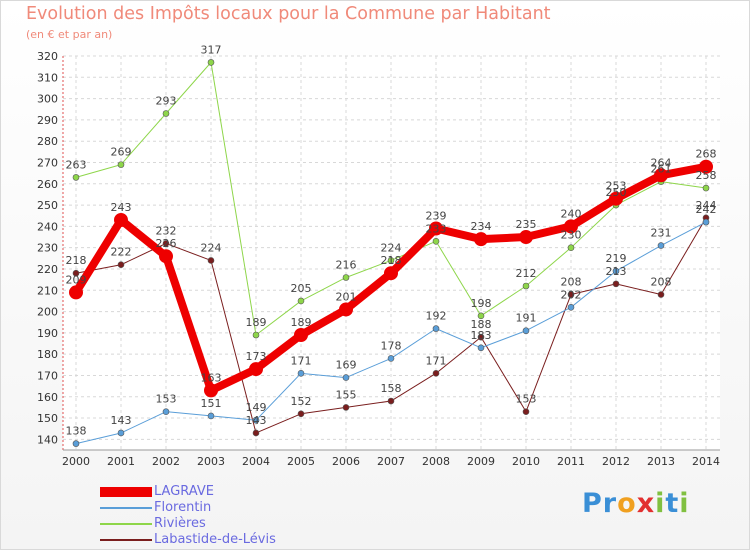 This screenshot has width=750, height=550. Describe the element at coordinates (571, 213) in the screenshot. I see `data-label: 240` at that location.